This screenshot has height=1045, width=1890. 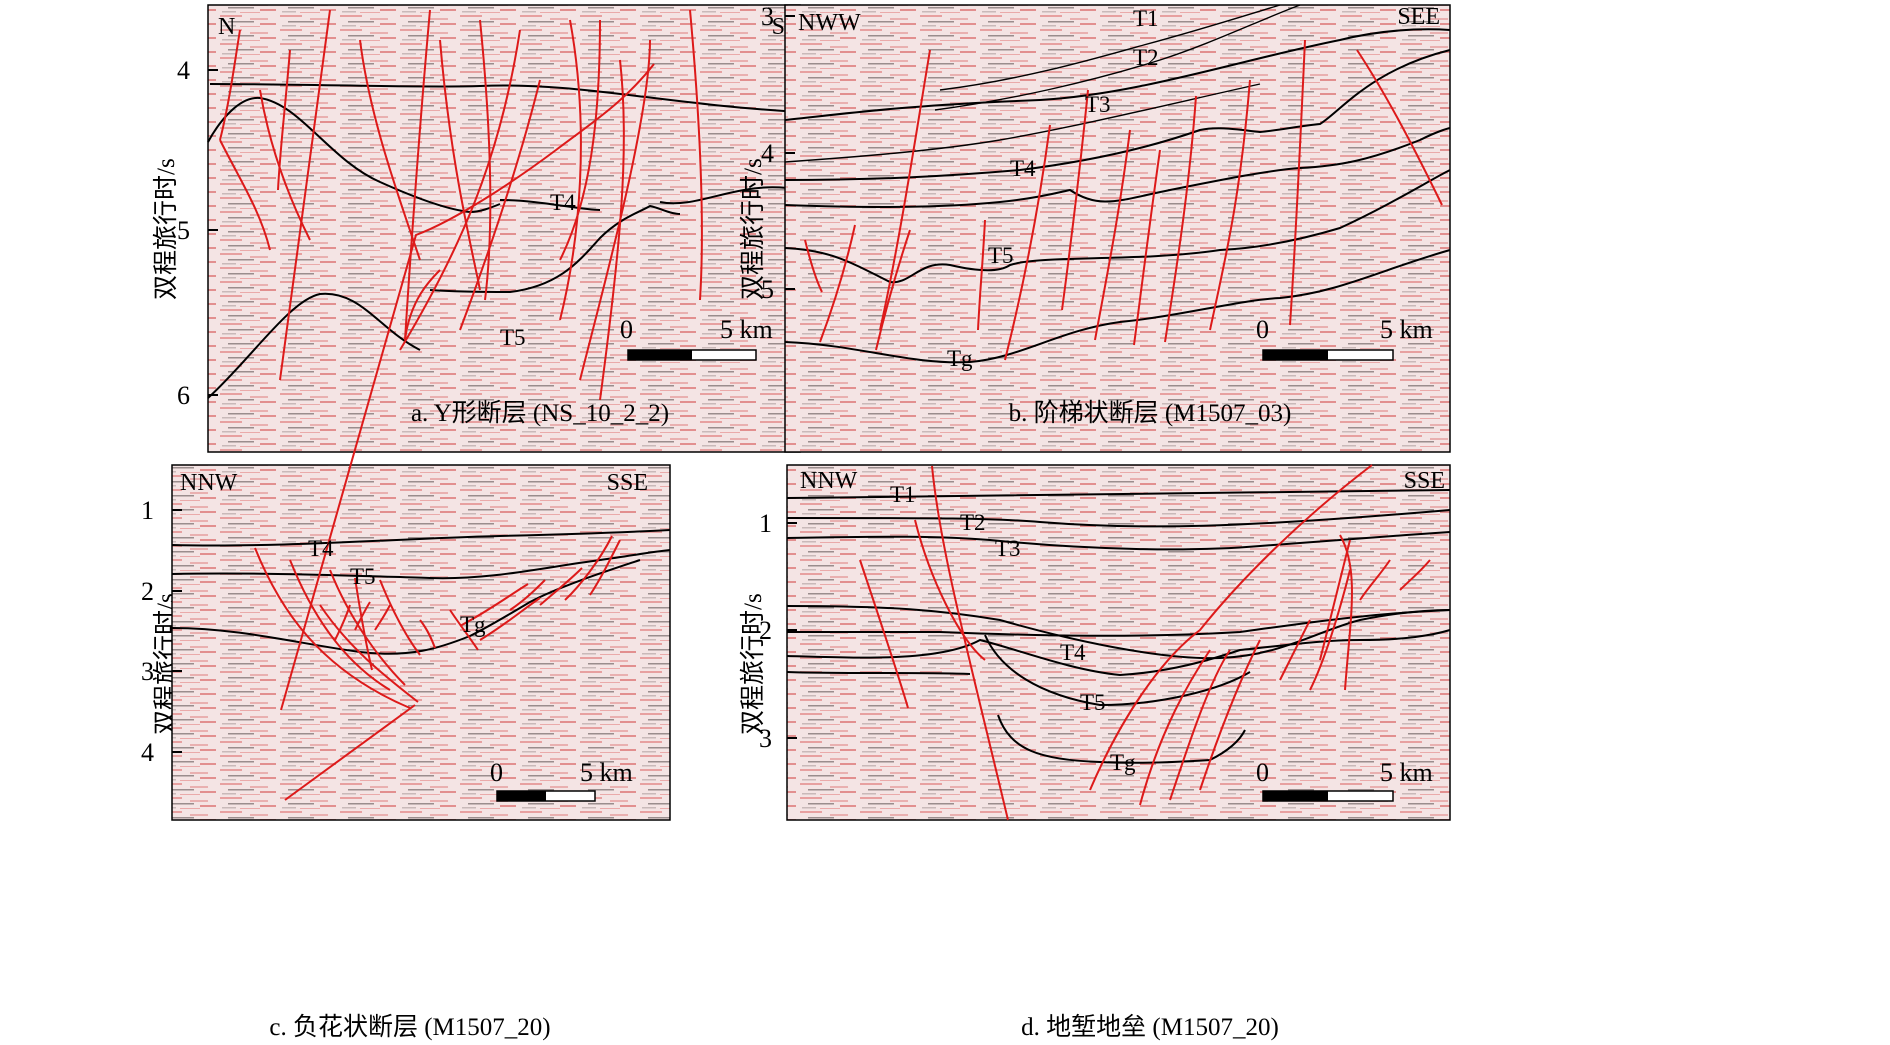 What do you see at coordinates (778, 631) in the screenshot?
I see `y-axis: 1 2 3` at bounding box center [778, 631].